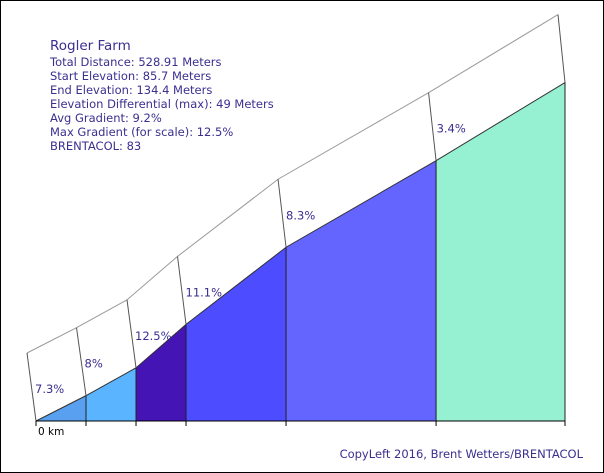 The height and width of the screenshot is (473, 604). Describe the element at coordinates (49, 389) in the screenshot. I see `gradient-label: 7.3%` at that location.